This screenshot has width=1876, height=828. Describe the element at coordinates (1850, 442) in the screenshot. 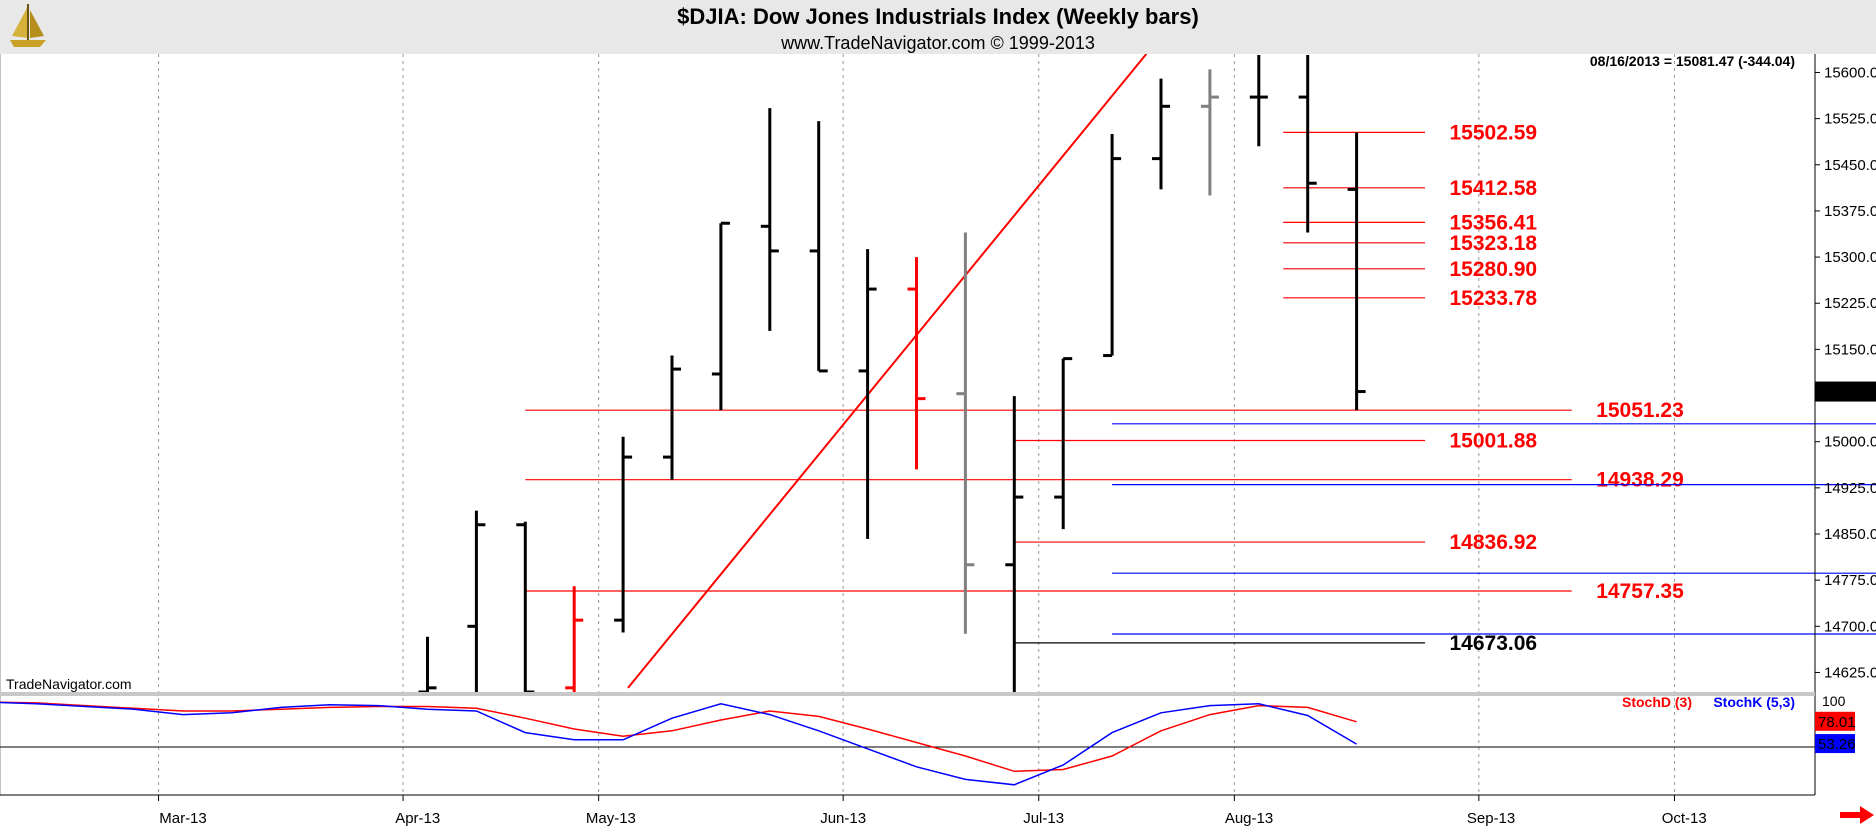

I see `y-tick-label-7: 15000.00` at that location.